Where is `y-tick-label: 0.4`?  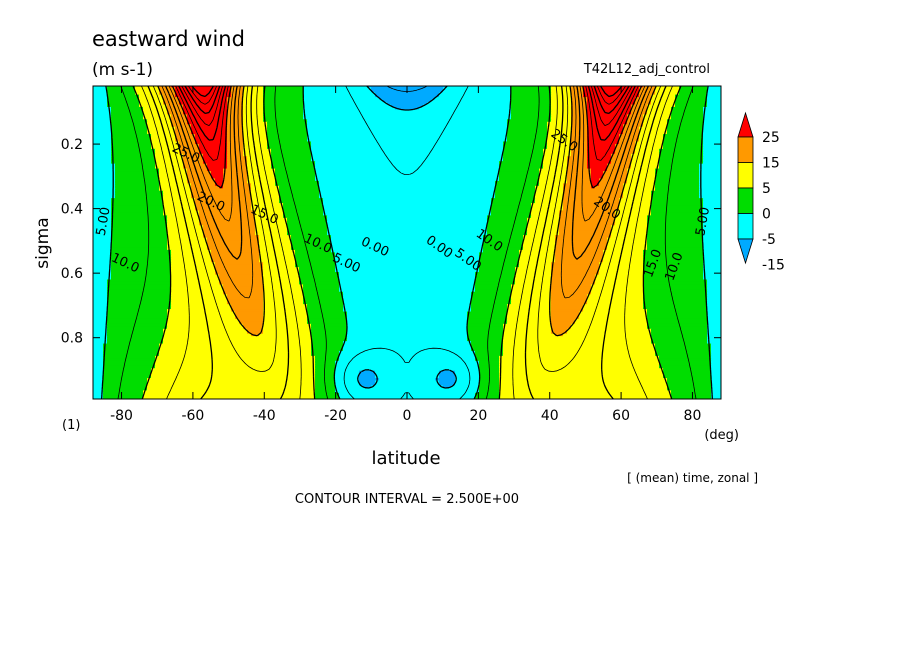 y-tick-label: 0.4 is located at coordinates (72, 210).